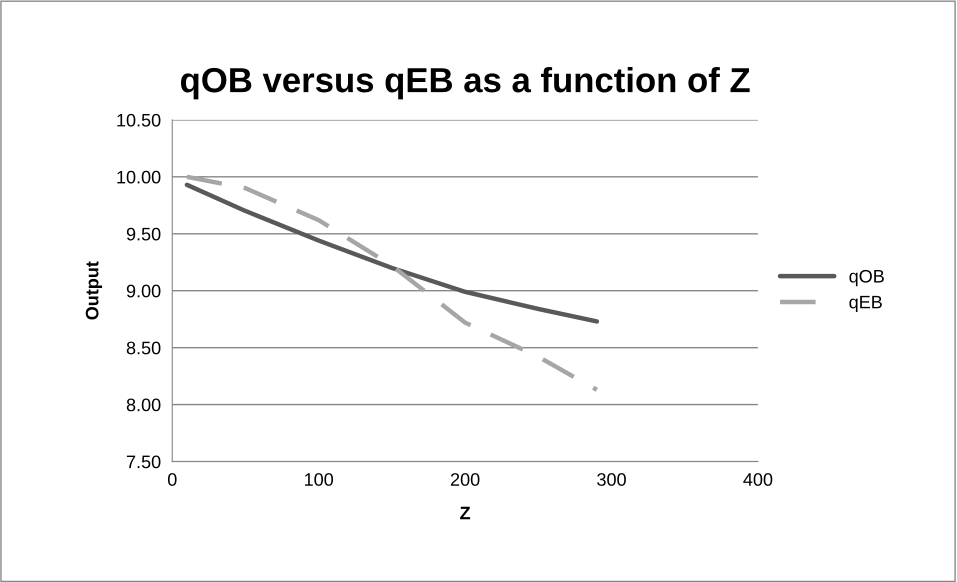  What do you see at coordinates (465, 513) in the screenshot?
I see `x-axis-title: Z` at bounding box center [465, 513].